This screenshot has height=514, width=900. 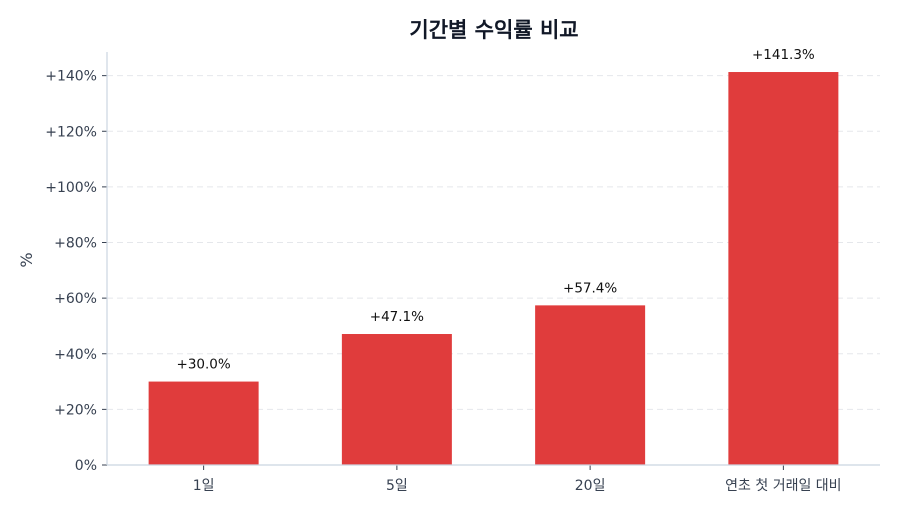 What do you see at coordinates (71, 132) in the screenshot?
I see `y-tick-label: +120%` at bounding box center [71, 132].